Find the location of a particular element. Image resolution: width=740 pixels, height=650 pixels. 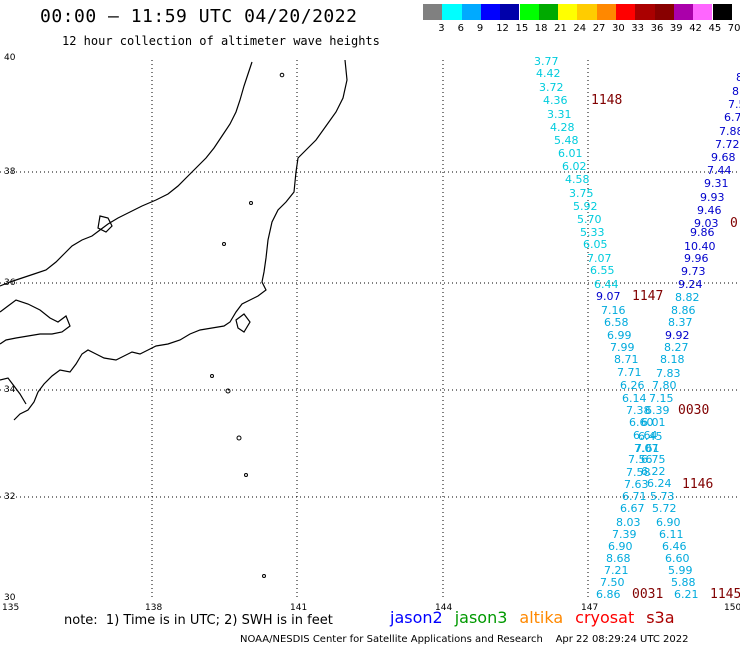

lat-label: 40 is located at coordinates (10, 58).